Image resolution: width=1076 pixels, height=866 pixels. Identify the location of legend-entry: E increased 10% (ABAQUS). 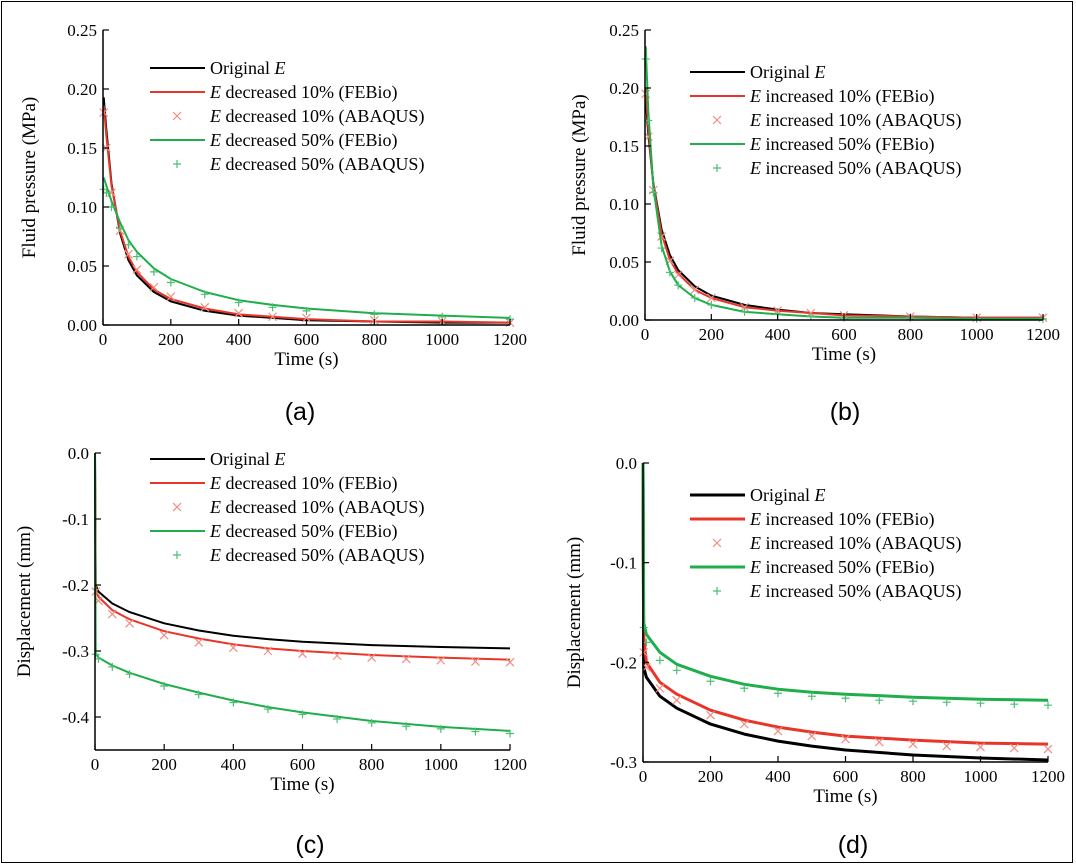
(855, 120).